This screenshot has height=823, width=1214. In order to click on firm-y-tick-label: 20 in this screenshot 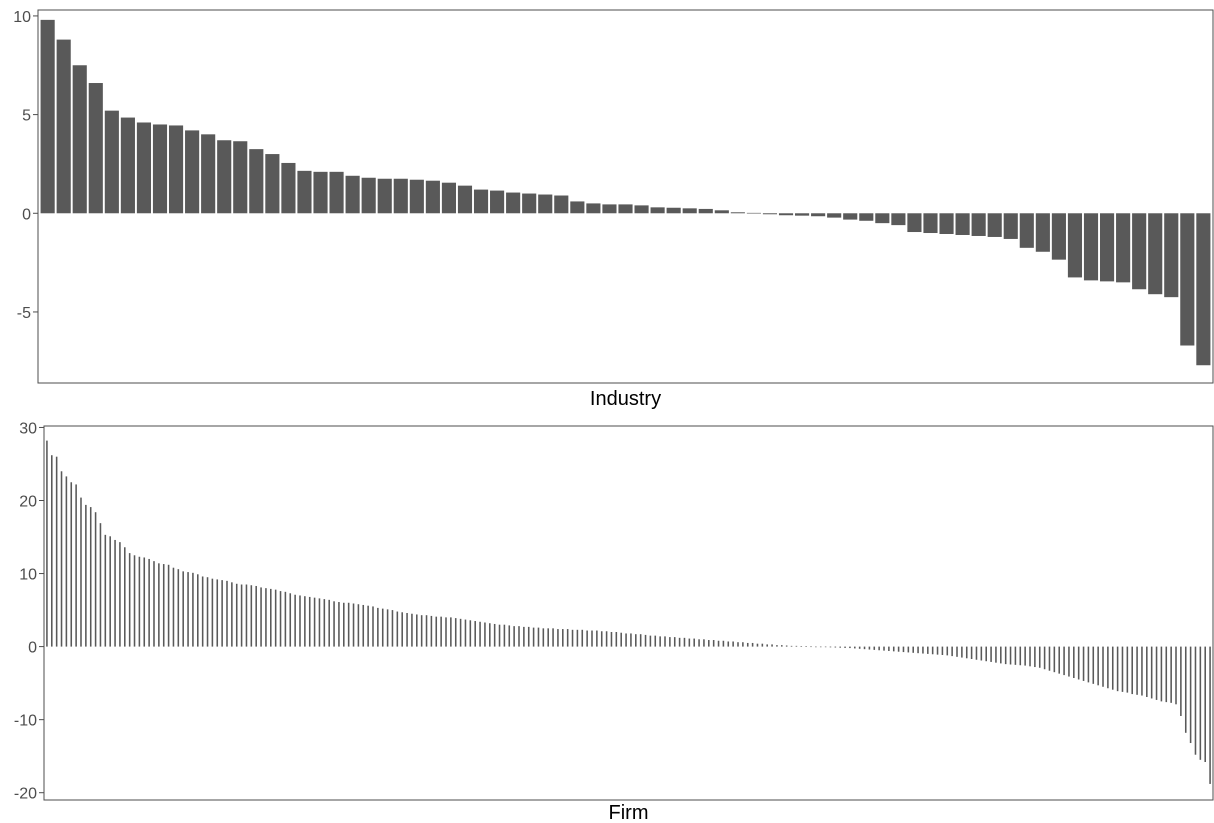, I will do `click(28, 502)`.